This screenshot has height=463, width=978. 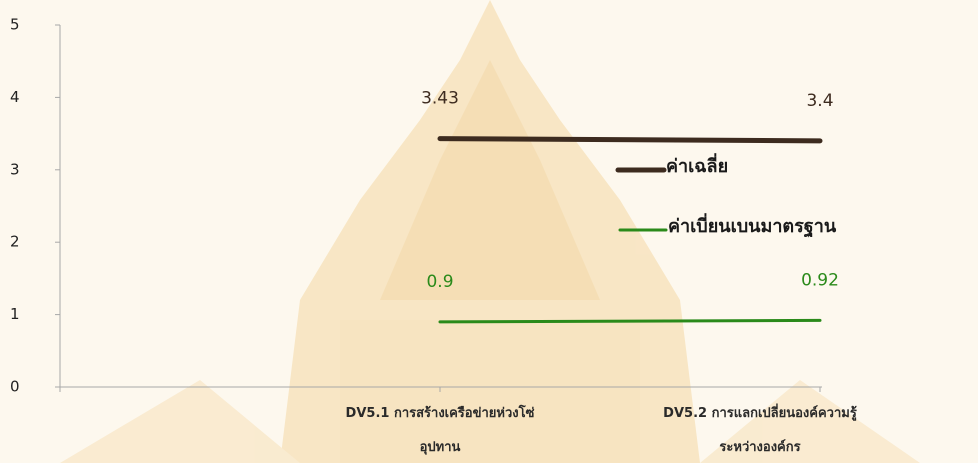 I want to click on data-label: 0.92, so click(x=820, y=280).